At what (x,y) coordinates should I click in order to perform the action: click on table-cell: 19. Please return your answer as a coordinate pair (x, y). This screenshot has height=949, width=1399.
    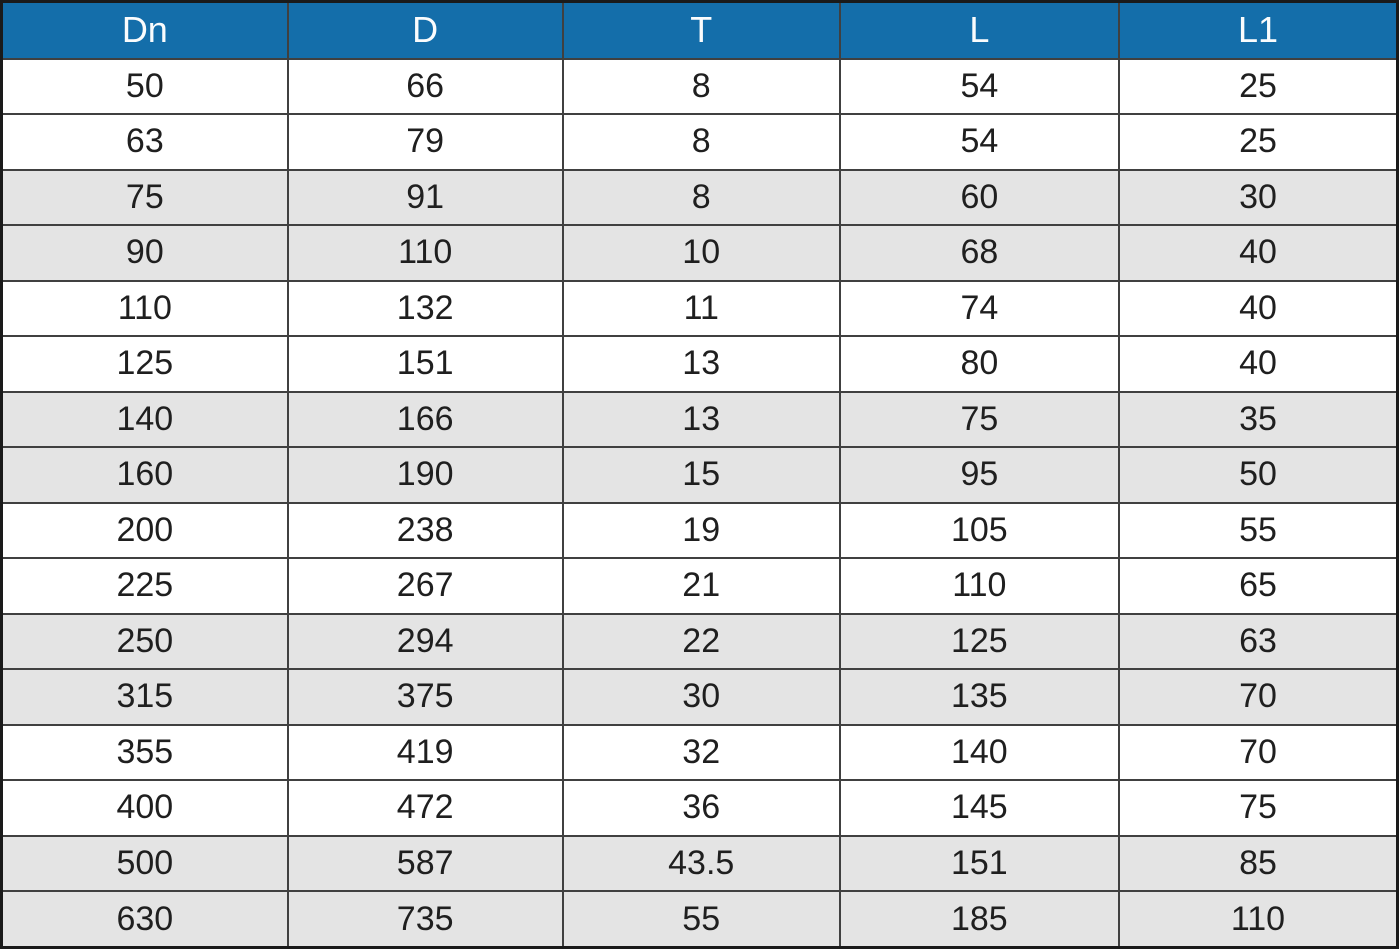
    Looking at the image, I should click on (701, 530).